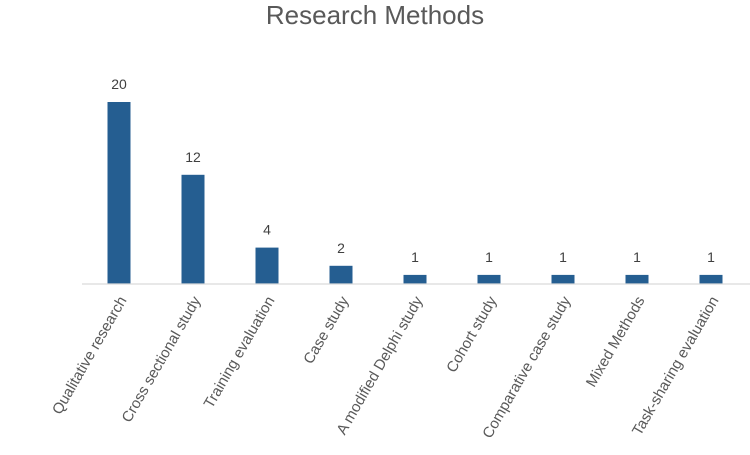  What do you see at coordinates (161, 359) in the screenshot?
I see `x-tick-label-1: Cross sectional study` at bounding box center [161, 359].